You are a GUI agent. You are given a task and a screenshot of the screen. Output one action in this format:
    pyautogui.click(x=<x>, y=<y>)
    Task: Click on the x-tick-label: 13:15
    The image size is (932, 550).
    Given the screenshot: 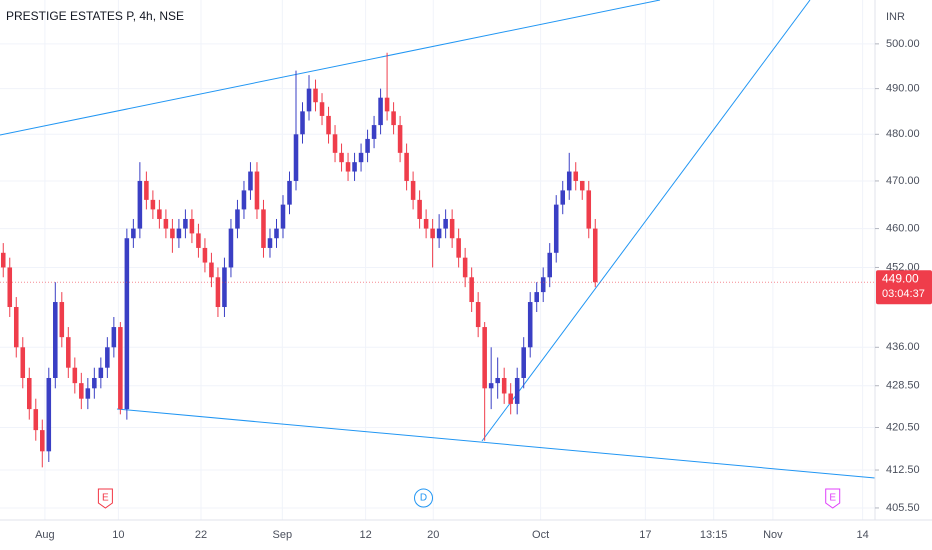 What is the action you would take?
    pyautogui.click(x=714, y=535)
    